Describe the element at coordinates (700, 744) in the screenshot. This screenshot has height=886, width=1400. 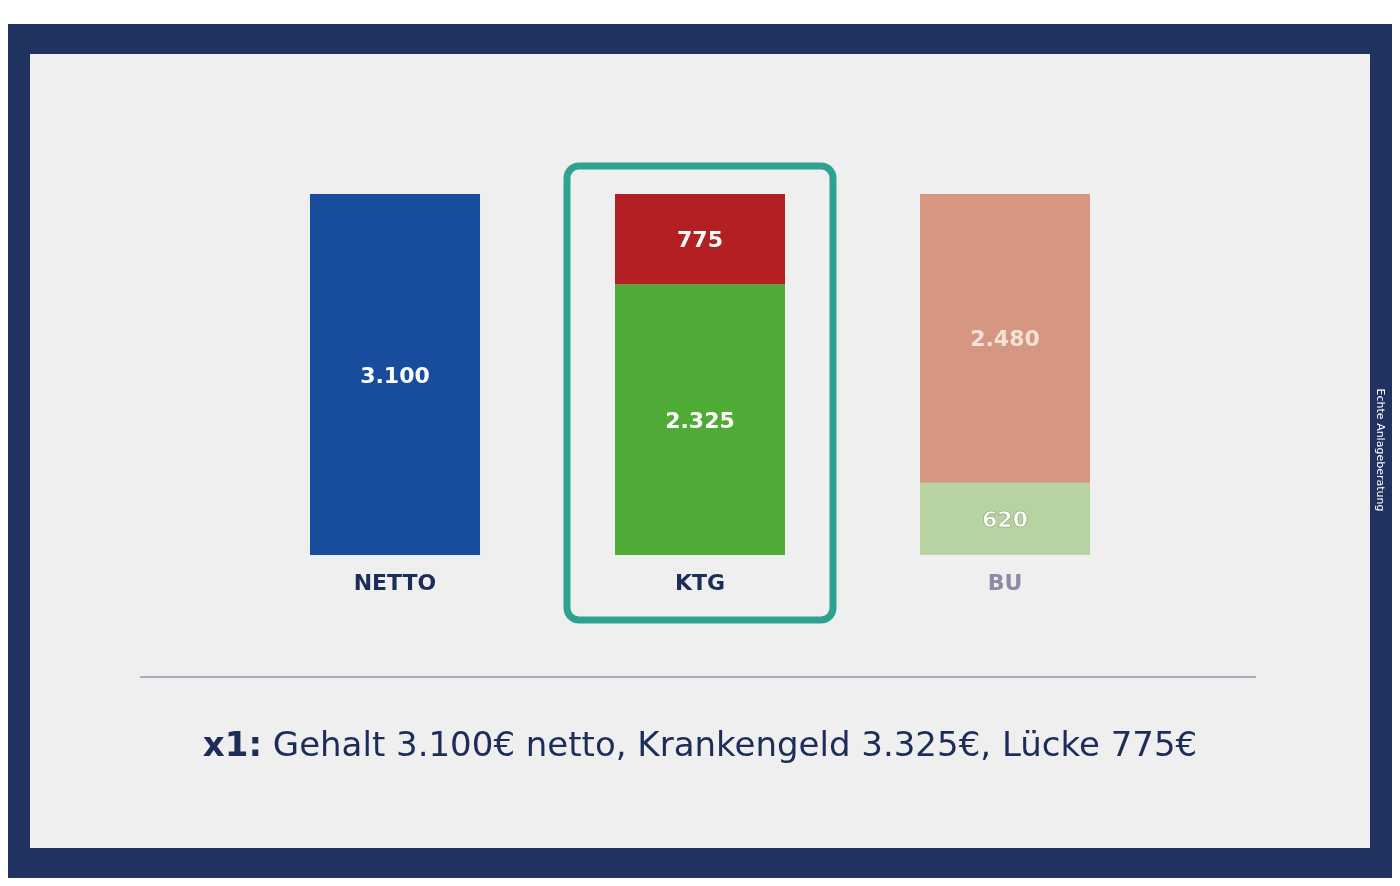
I see `text: x1: Gehalt 3.100€ netto, Krankengeld 3.325€, Lücke 775€` at that location.